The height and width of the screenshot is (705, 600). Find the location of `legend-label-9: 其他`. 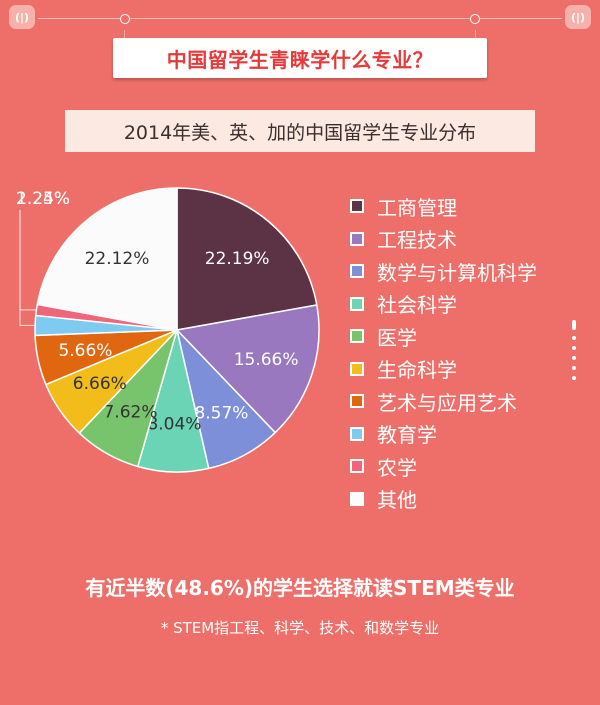

legend-label-9: 其他 is located at coordinates (397, 500).